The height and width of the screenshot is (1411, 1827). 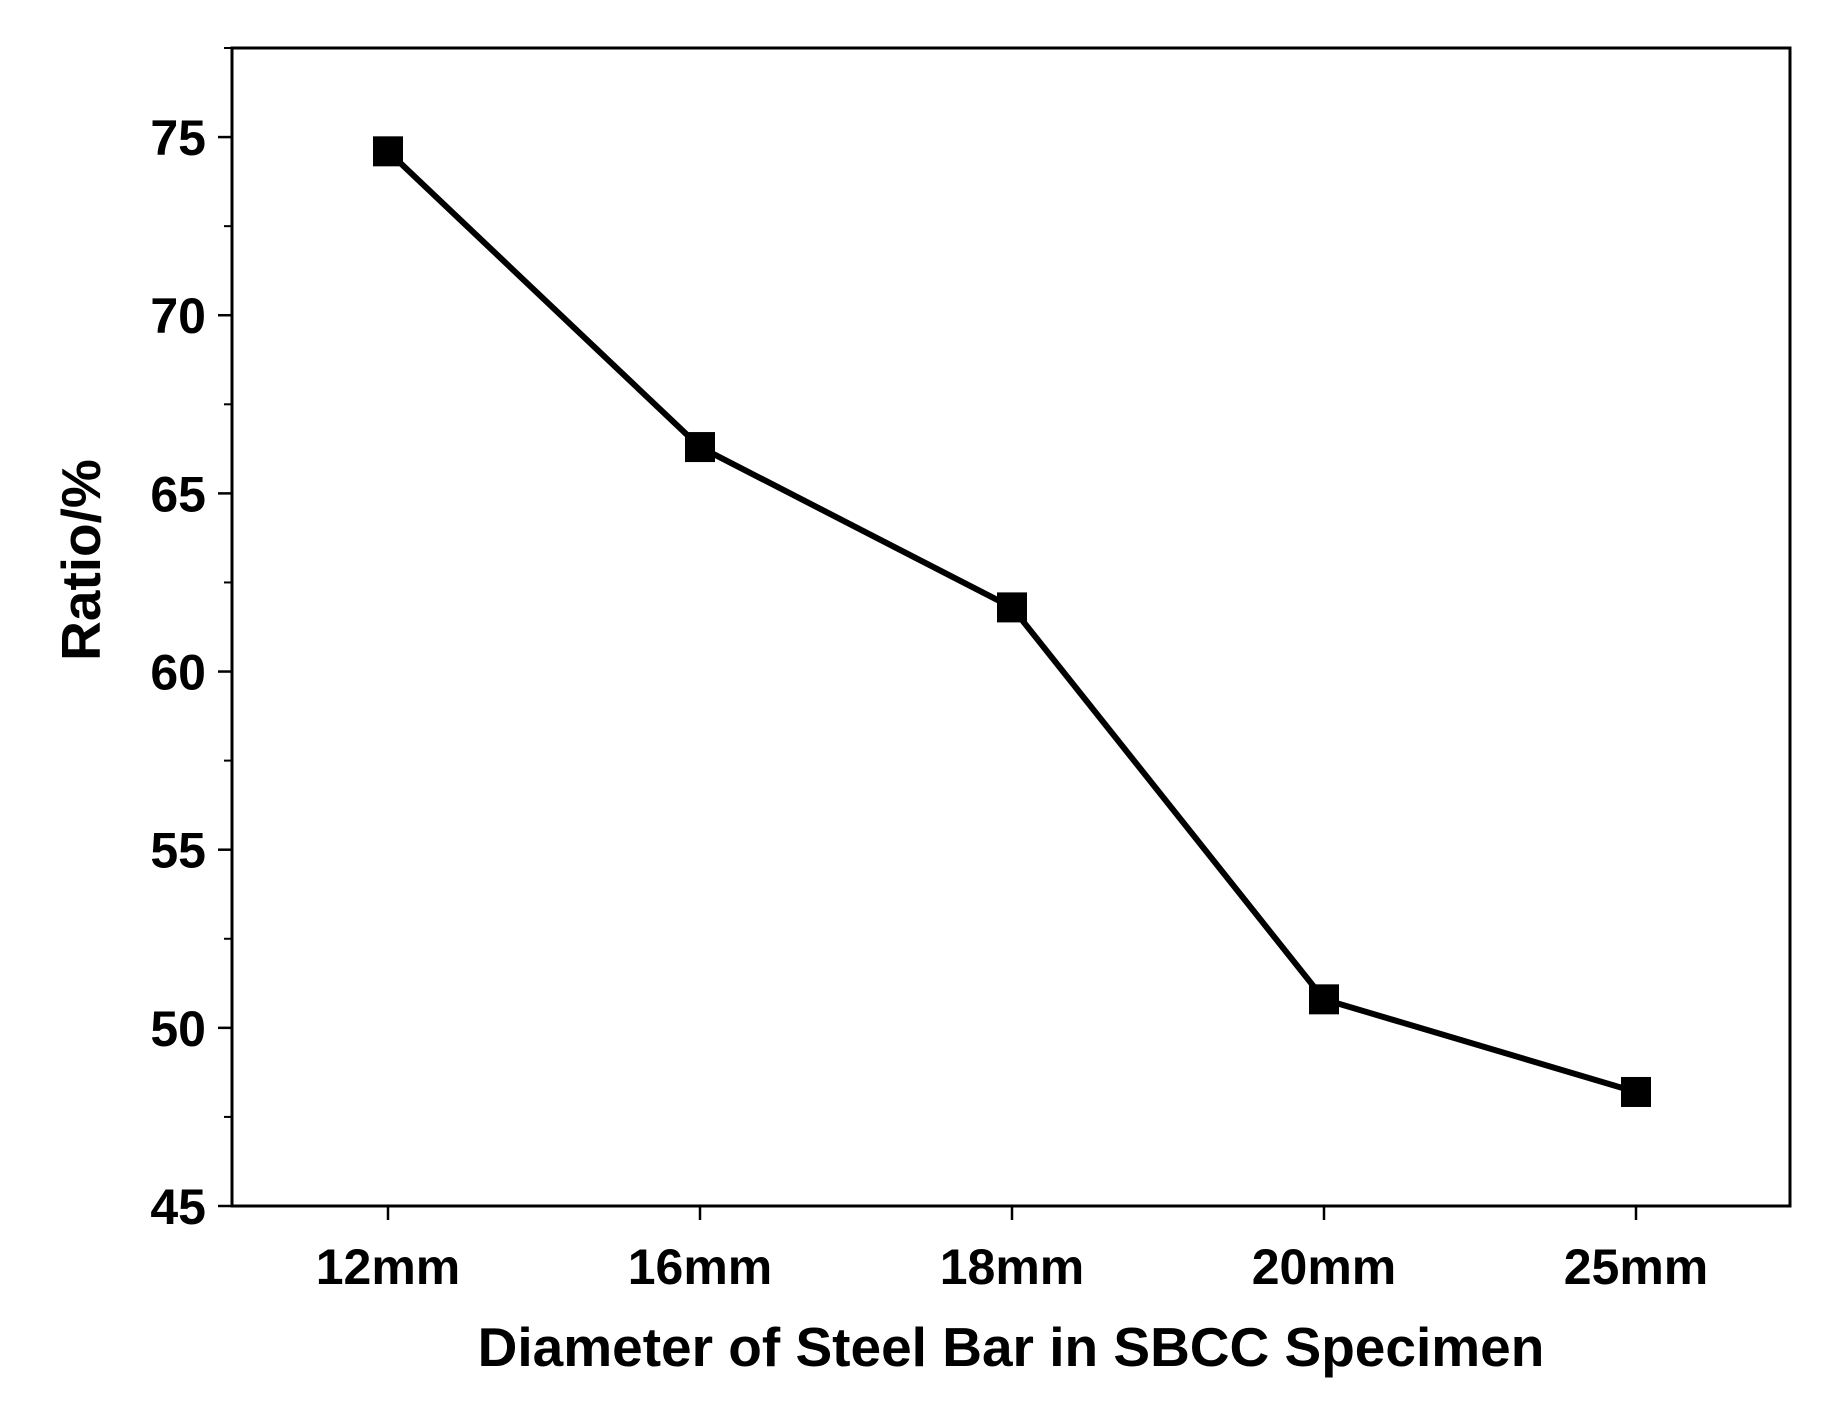 I want to click on y-axis-title: Ratio/%, so click(x=81, y=560).